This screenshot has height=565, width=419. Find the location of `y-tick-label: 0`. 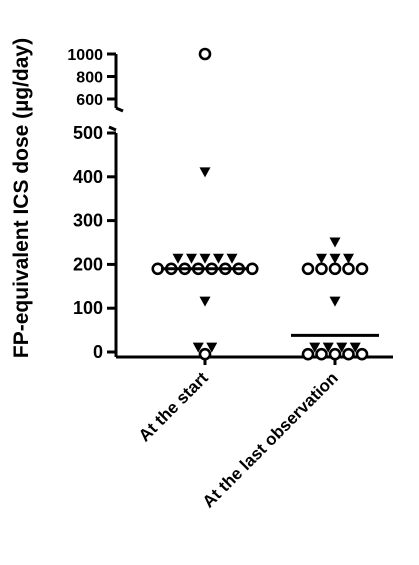

y-tick-label: 0 is located at coordinates (98, 352).